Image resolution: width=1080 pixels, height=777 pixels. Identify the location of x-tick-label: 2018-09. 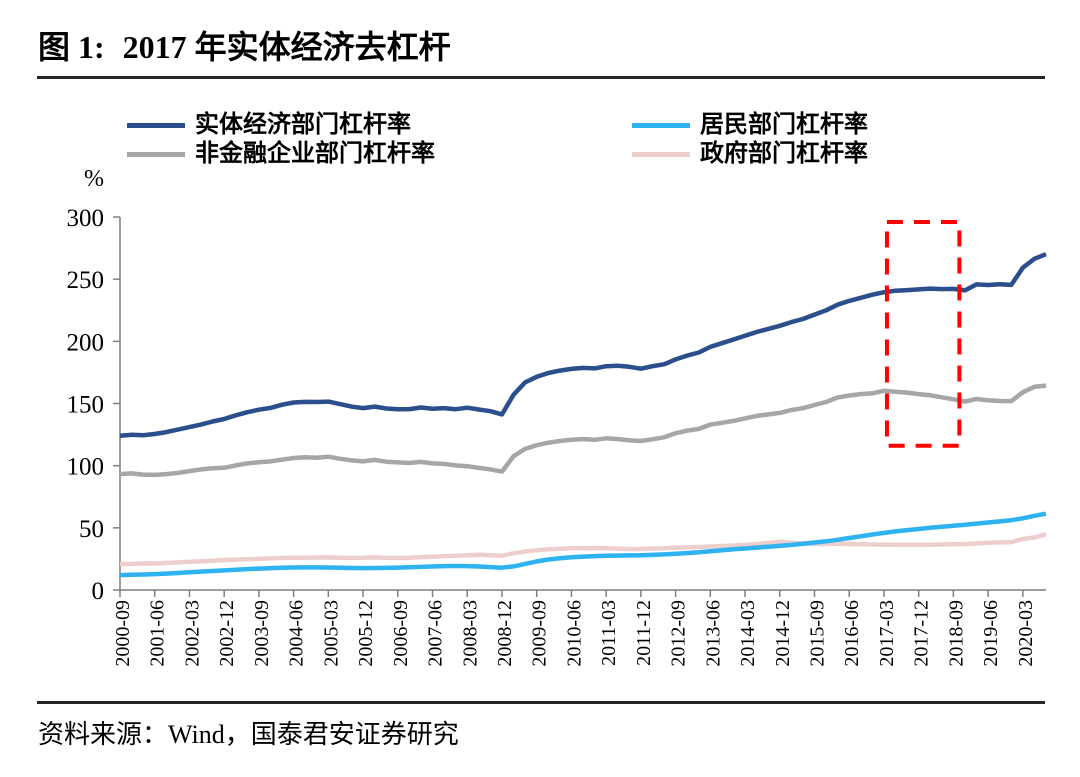
(956, 633).